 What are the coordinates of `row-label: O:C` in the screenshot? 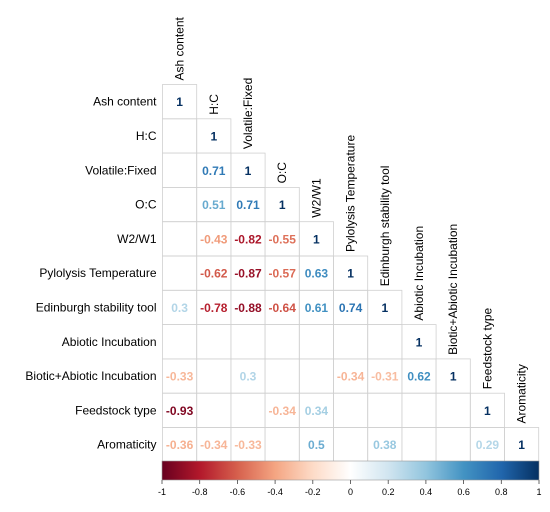 It's located at (146, 205).